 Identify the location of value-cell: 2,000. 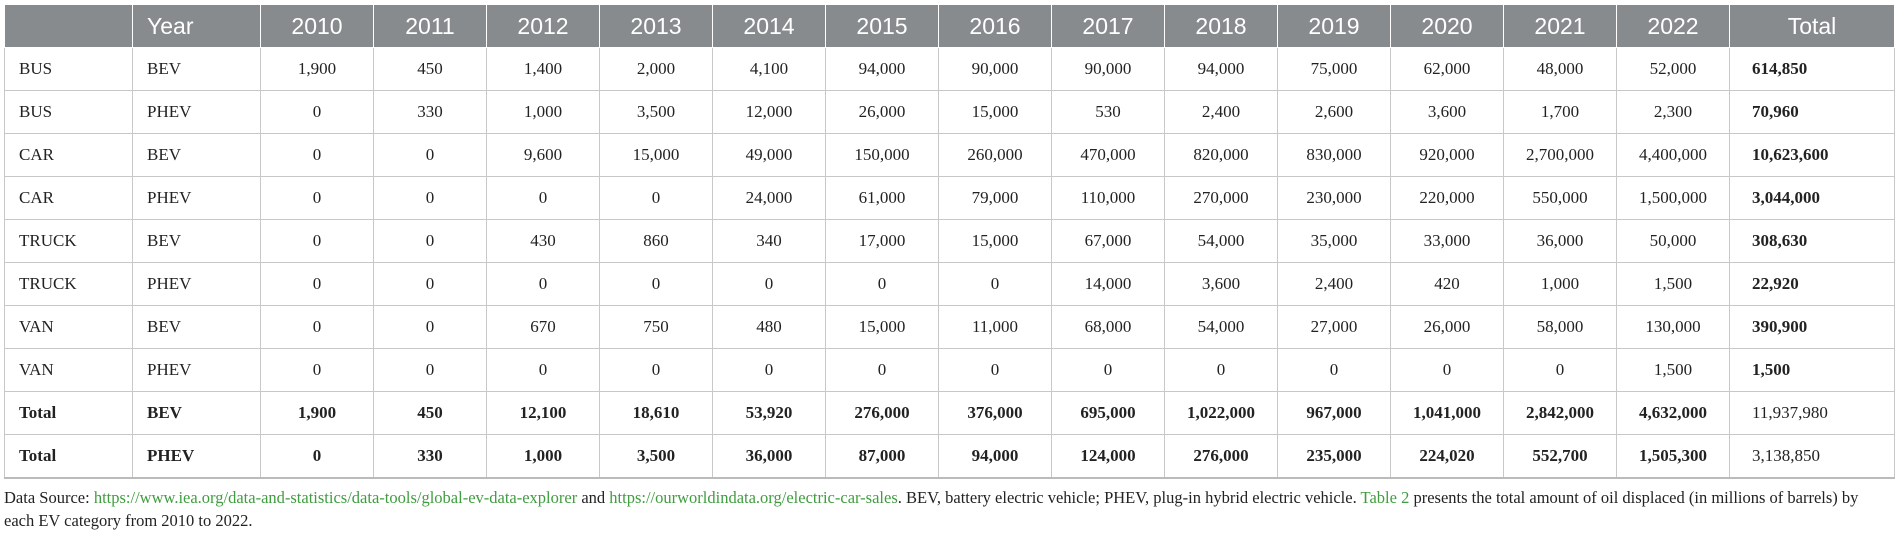
(656, 69).